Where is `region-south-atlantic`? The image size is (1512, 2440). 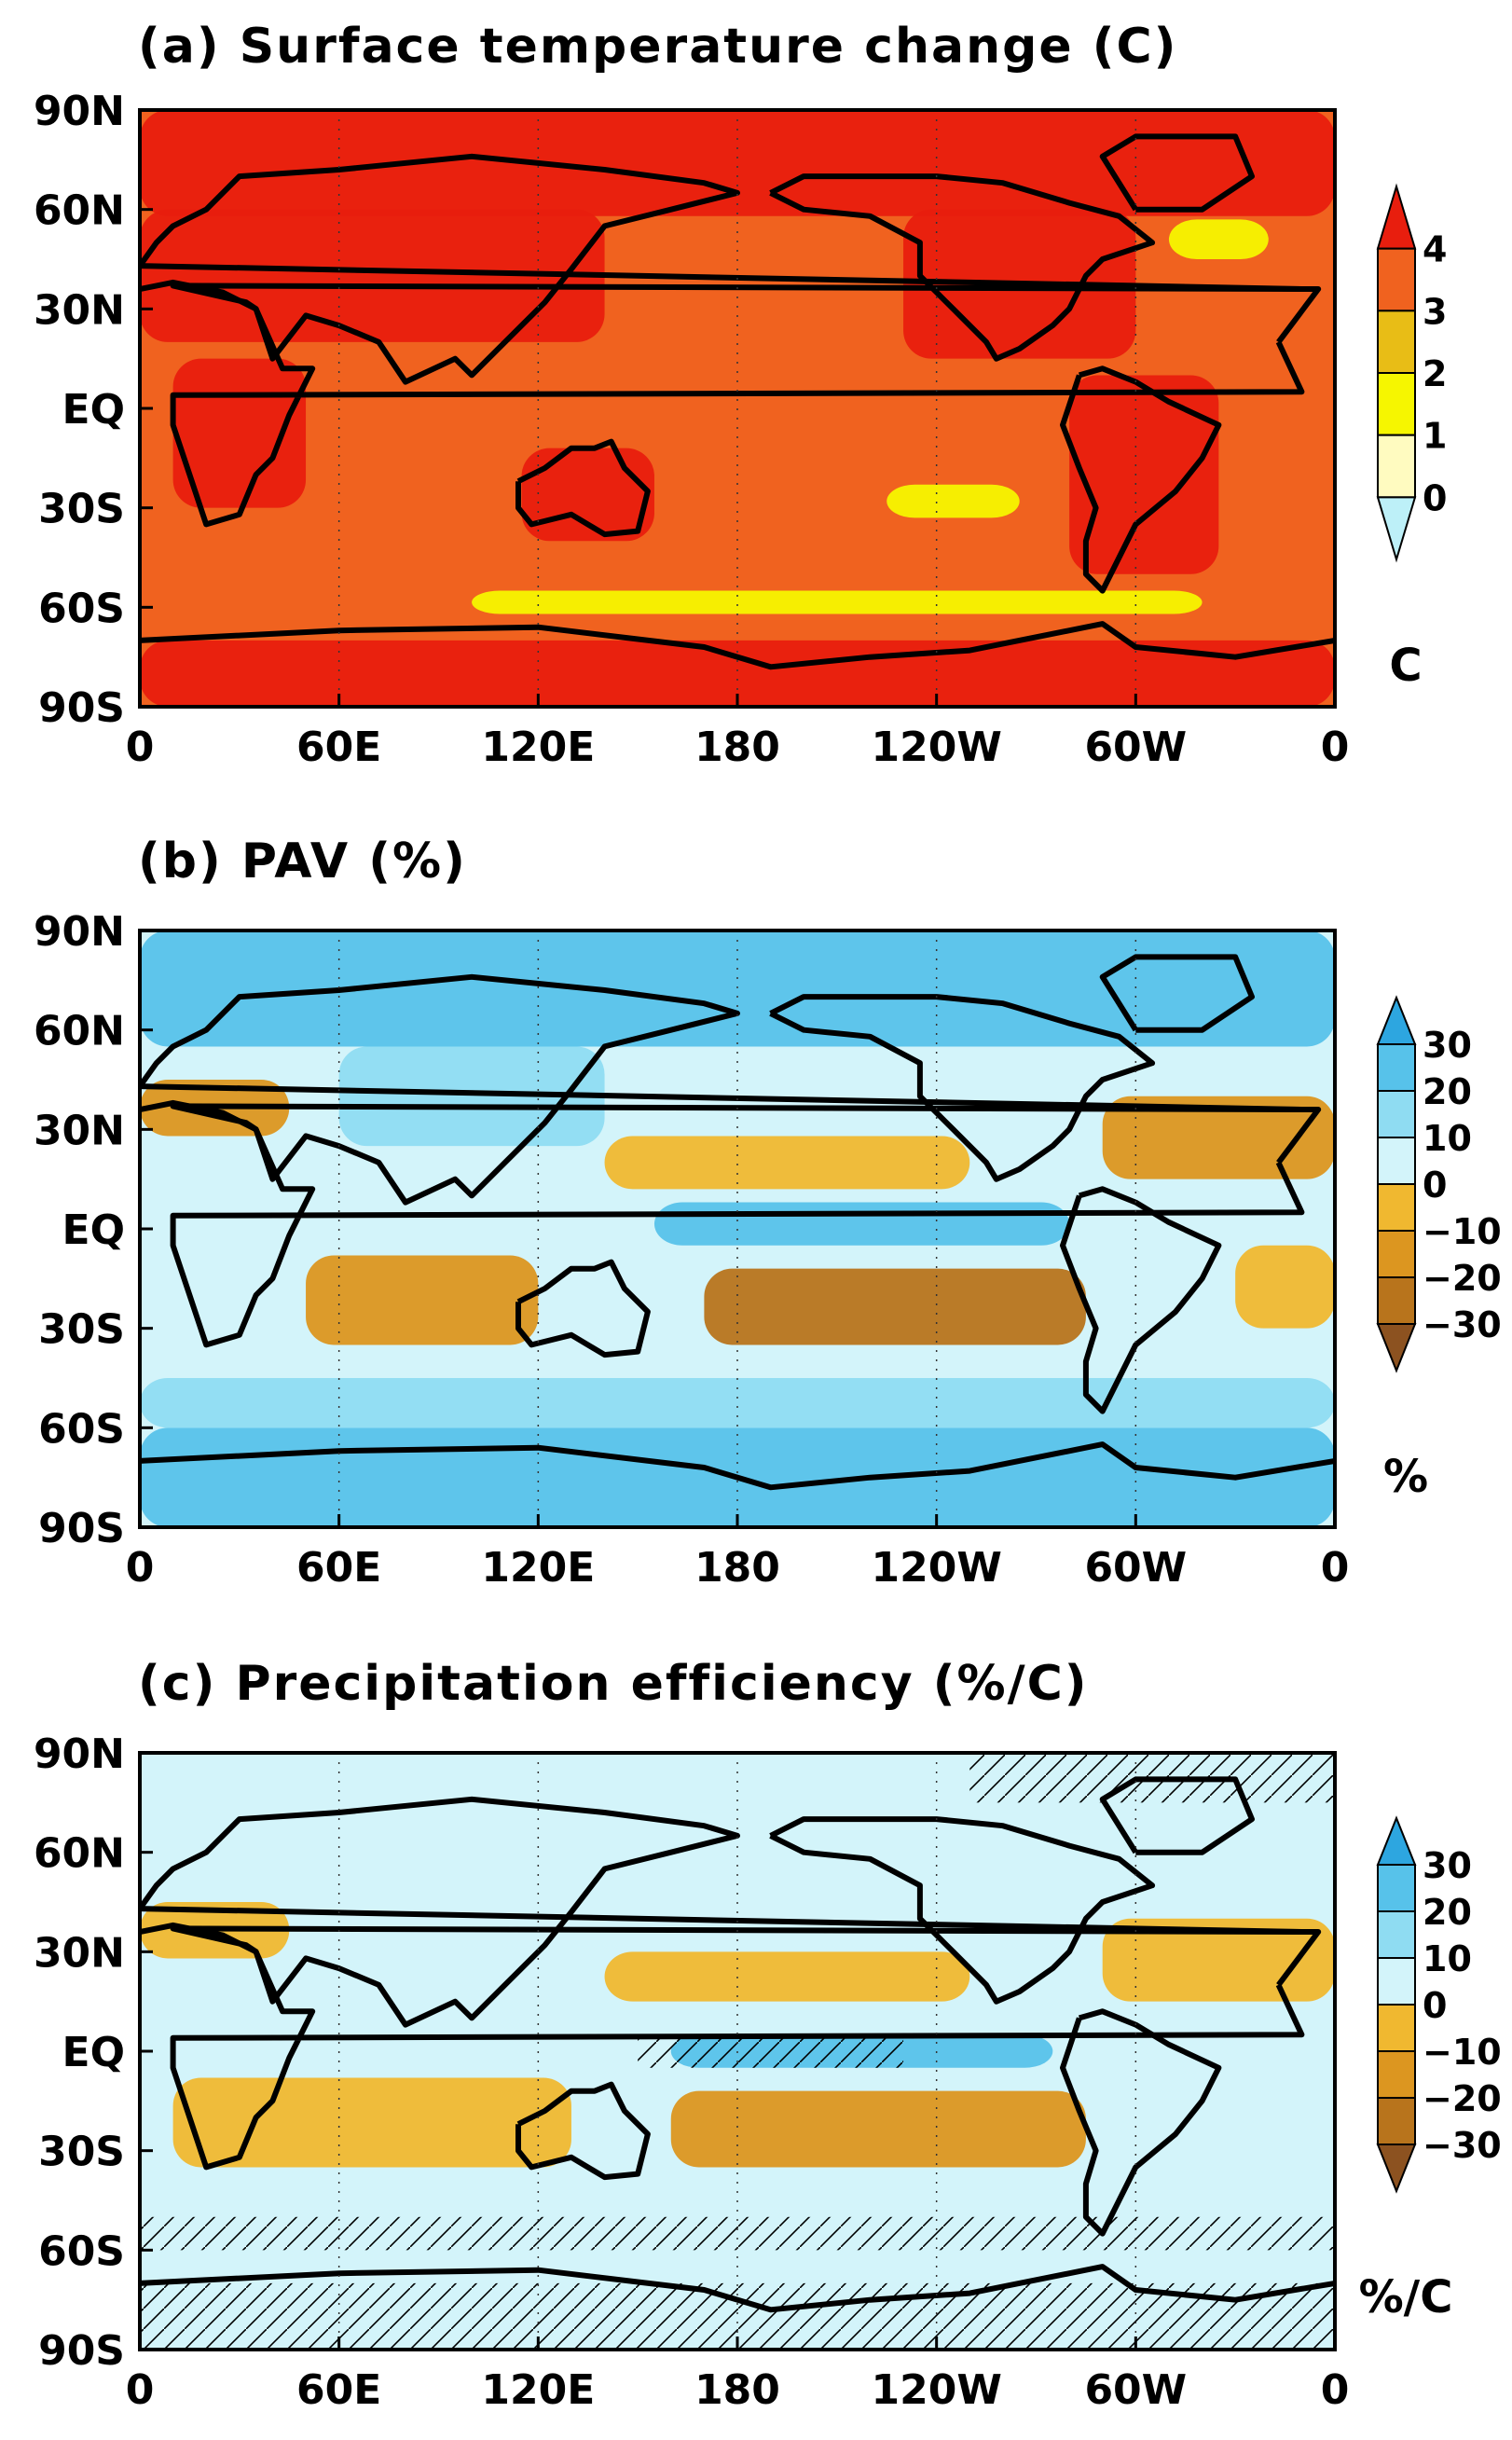 region-south-atlantic is located at coordinates (1285, 1287).